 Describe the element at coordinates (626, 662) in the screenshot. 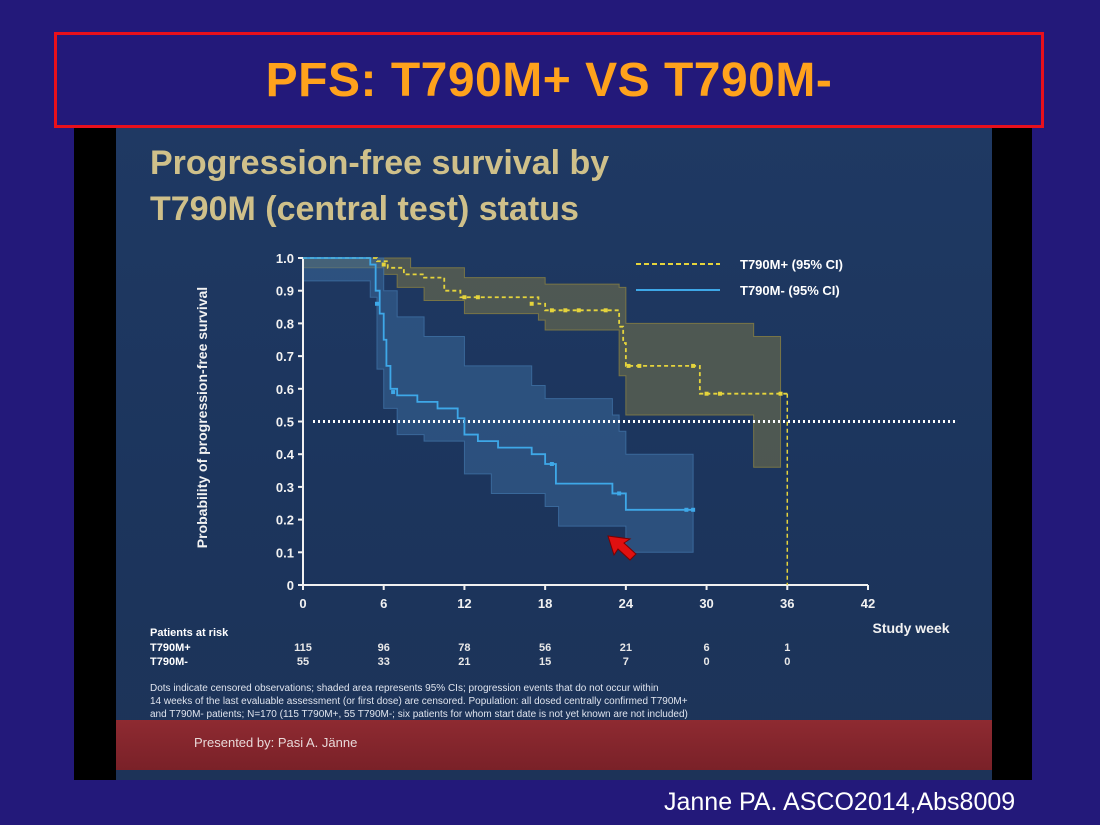

I see `risk-count: 7` at that location.